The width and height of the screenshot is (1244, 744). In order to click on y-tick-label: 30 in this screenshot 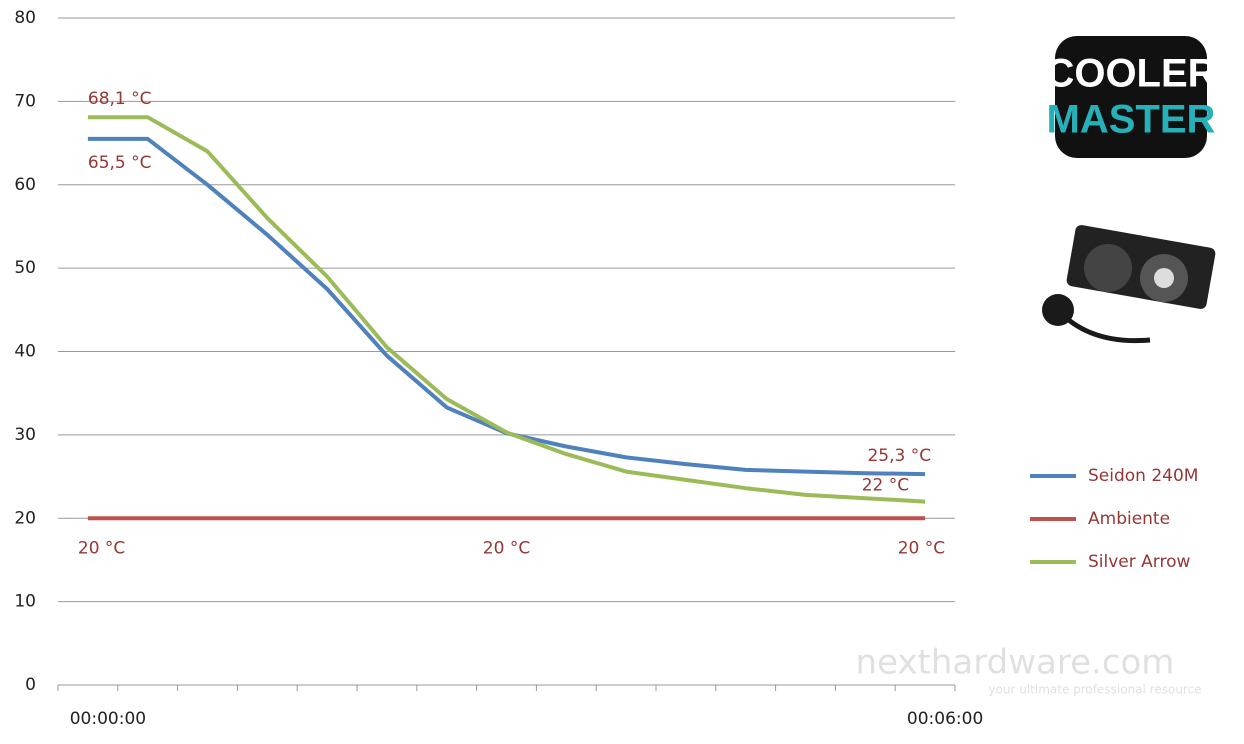, I will do `click(25, 435)`.